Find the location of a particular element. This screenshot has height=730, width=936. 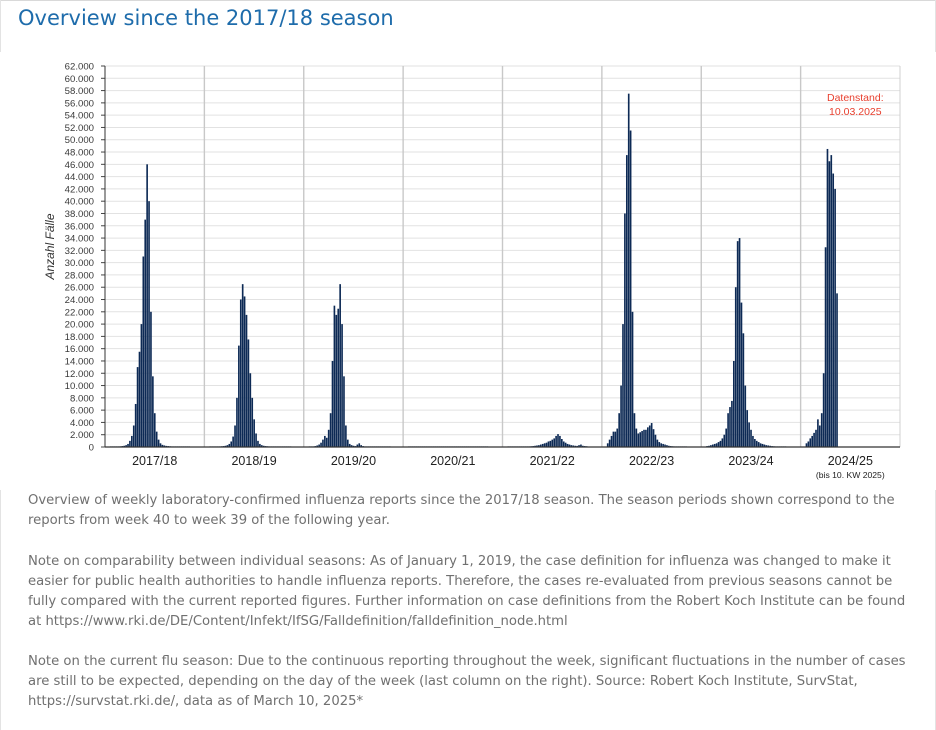

x-tick-label: 2018/19 is located at coordinates (253, 461).